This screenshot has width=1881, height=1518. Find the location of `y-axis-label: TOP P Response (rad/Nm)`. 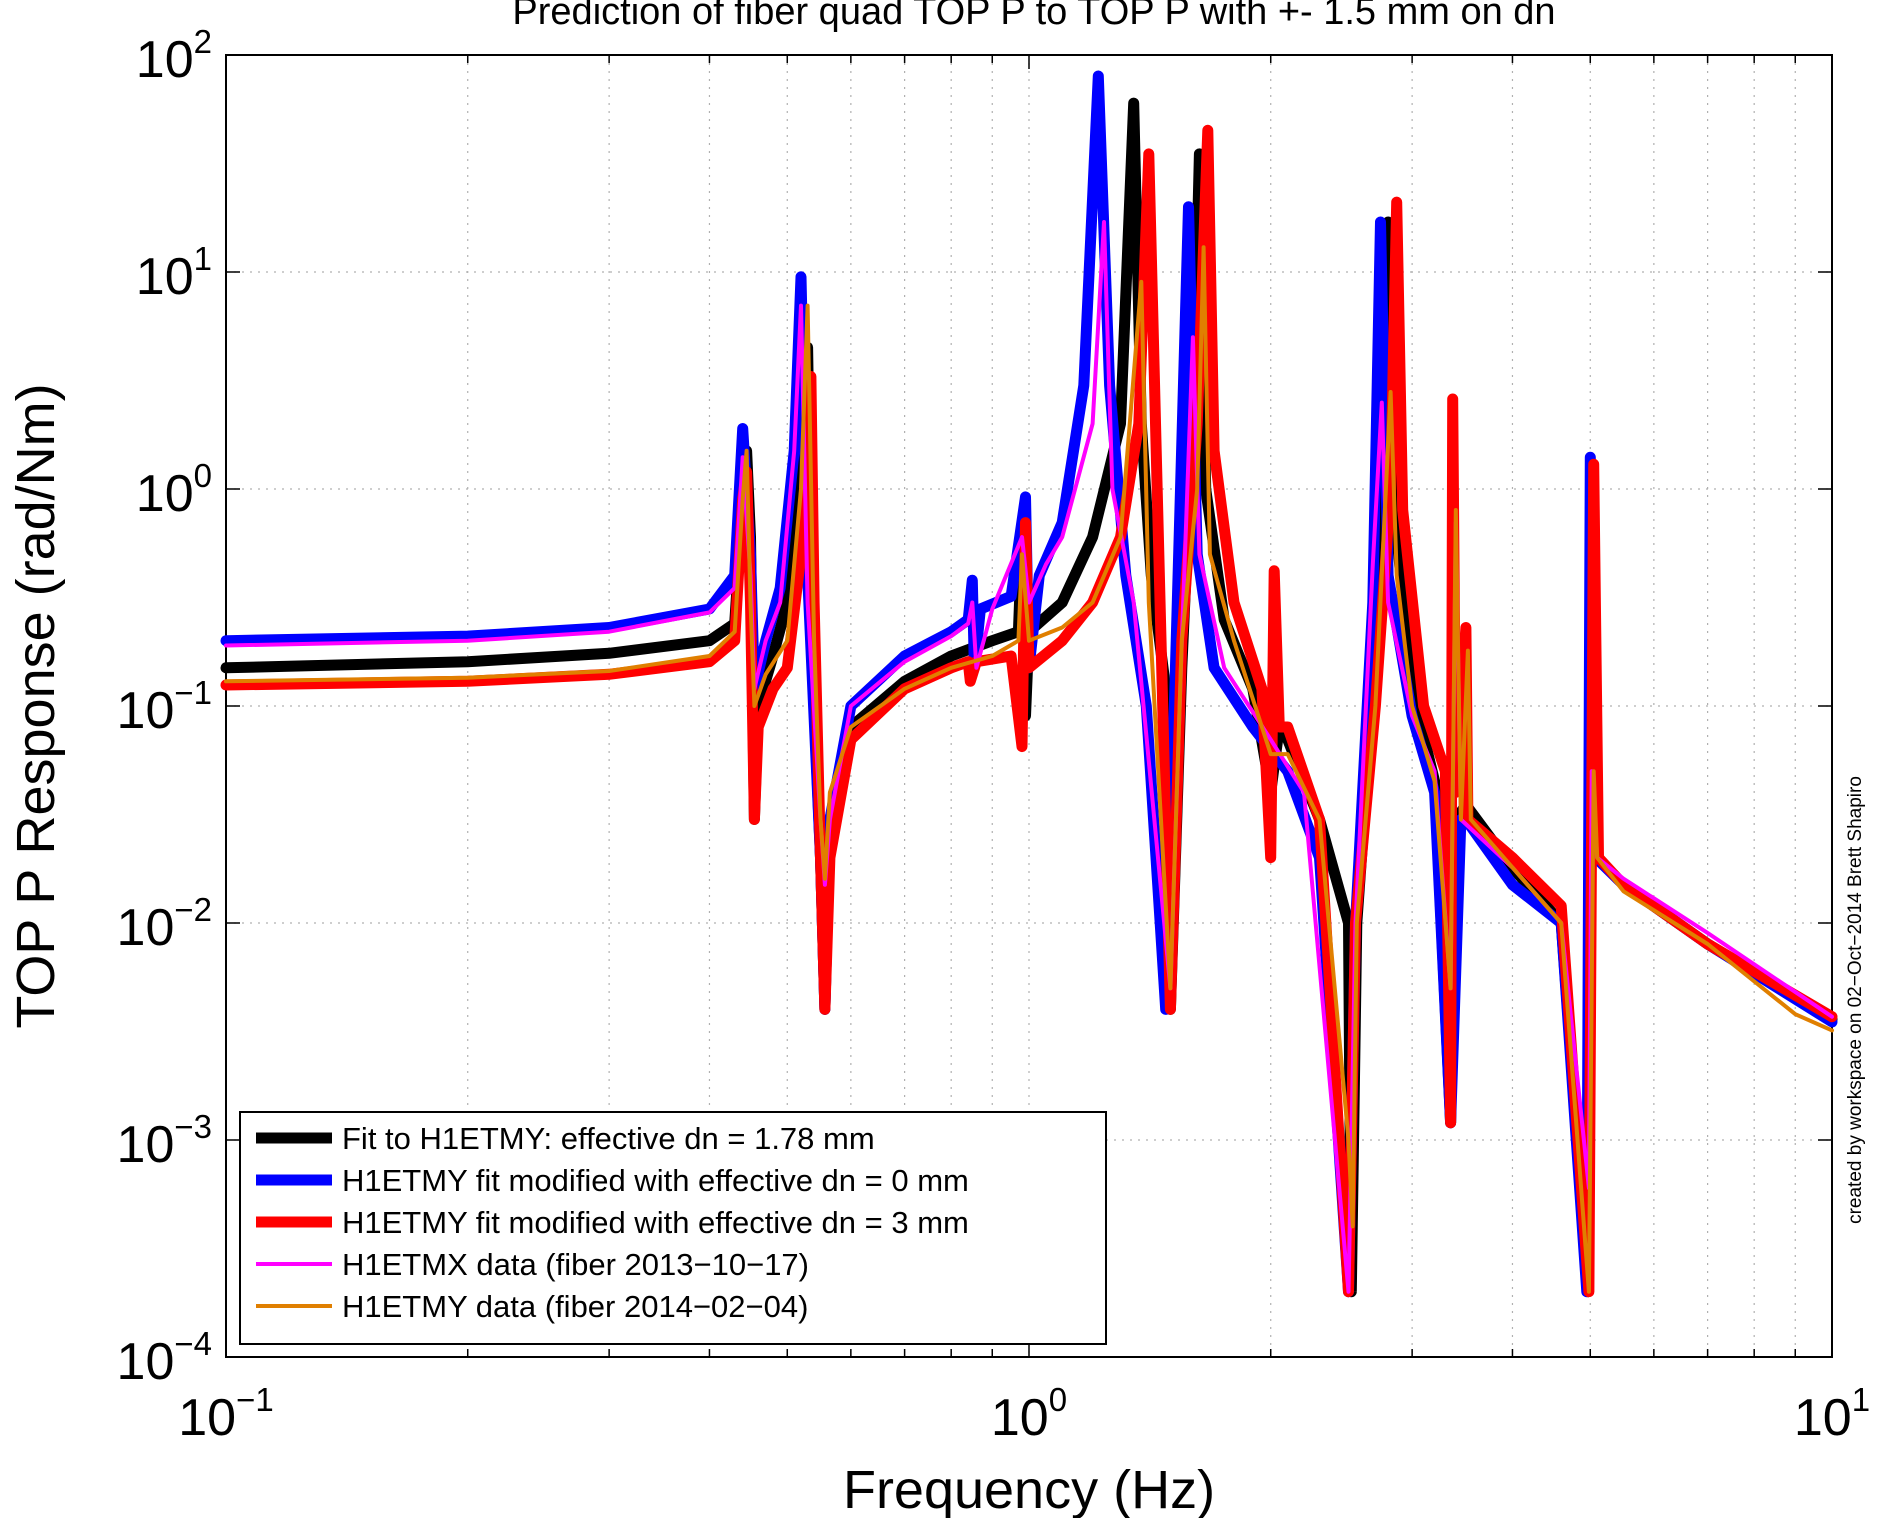

y-axis-label: TOP P Response (rad/Nm) is located at coordinates (36, 705).